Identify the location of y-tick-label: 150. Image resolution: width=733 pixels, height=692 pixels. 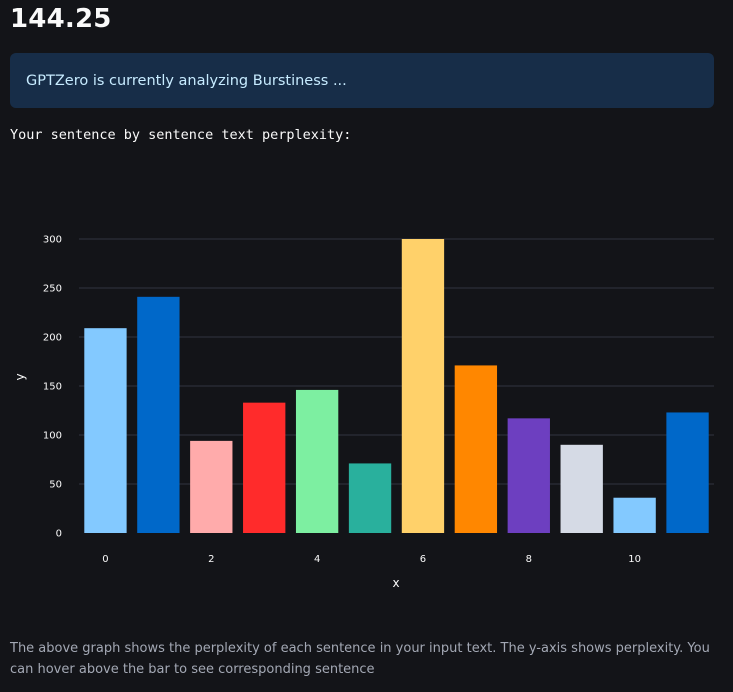
(52, 387).